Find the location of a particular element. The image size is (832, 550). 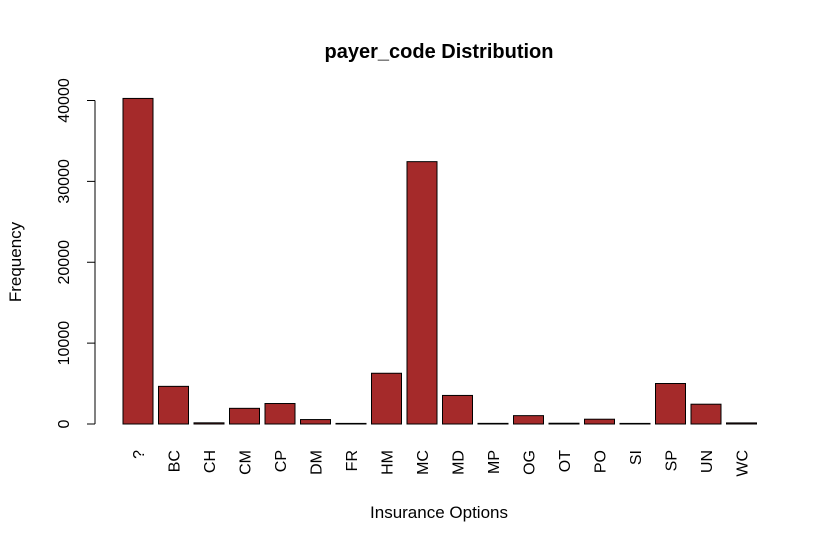

x-tick-label: UN is located at coordinates (707, 461).